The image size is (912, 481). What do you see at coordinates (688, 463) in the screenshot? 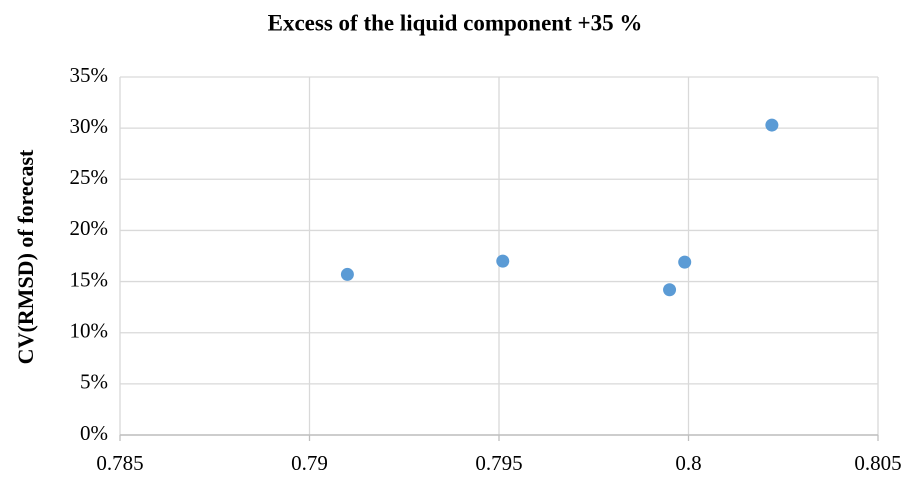
I see `x-tick-label: 0.8` at bounding box center [688, 463].